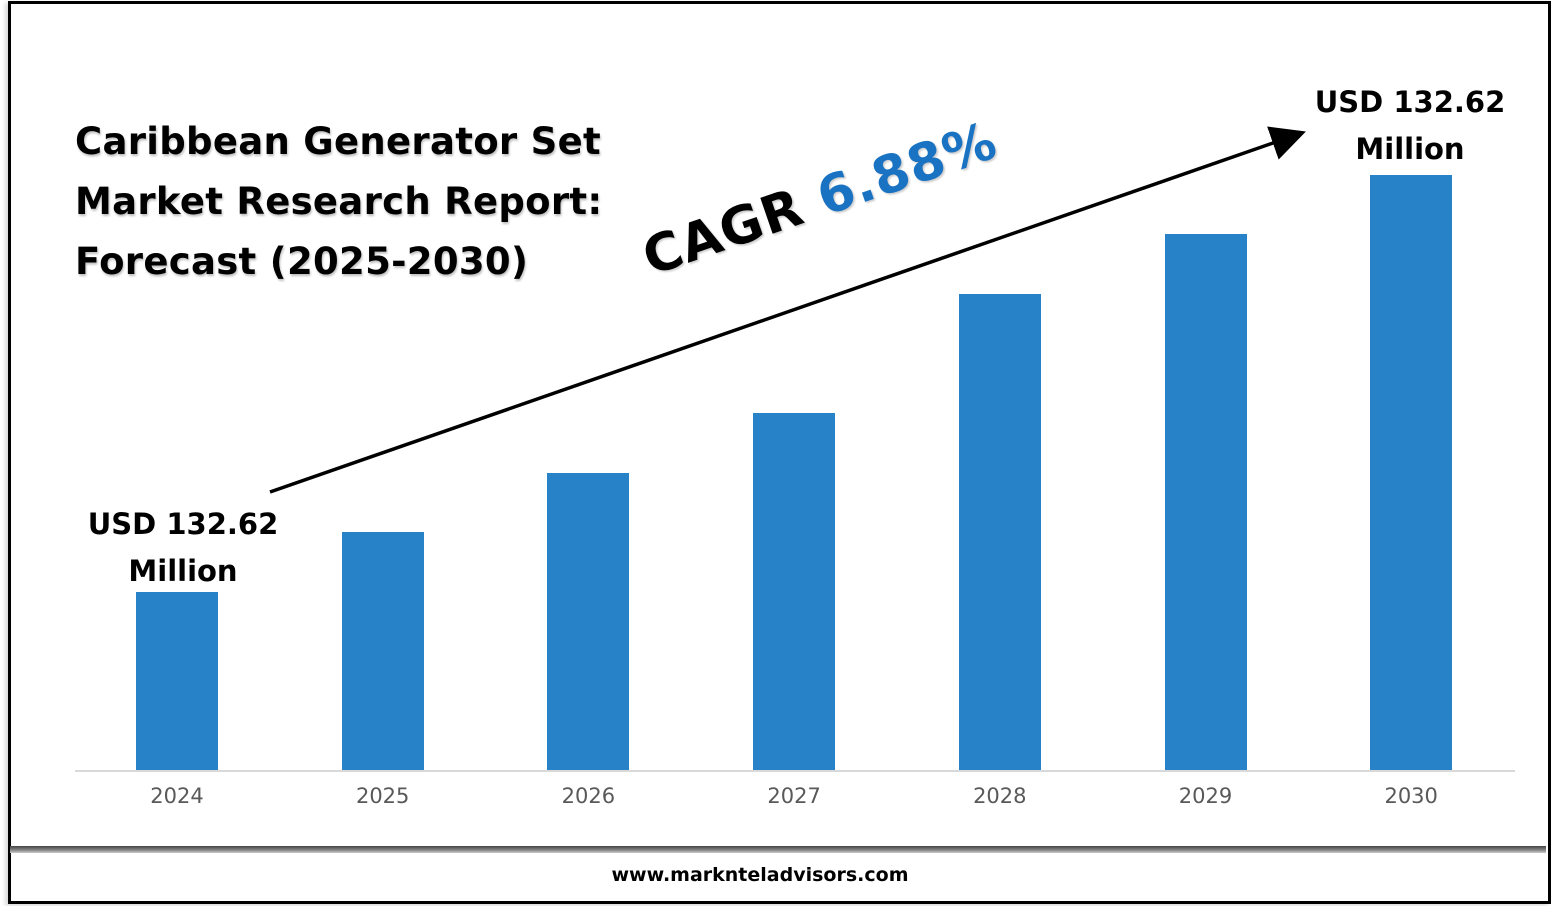 This screenshot has width=1557, height=906. Describe the element at coordinates (1205, 502) in the screenshot. I see `bar-2029` at that location.